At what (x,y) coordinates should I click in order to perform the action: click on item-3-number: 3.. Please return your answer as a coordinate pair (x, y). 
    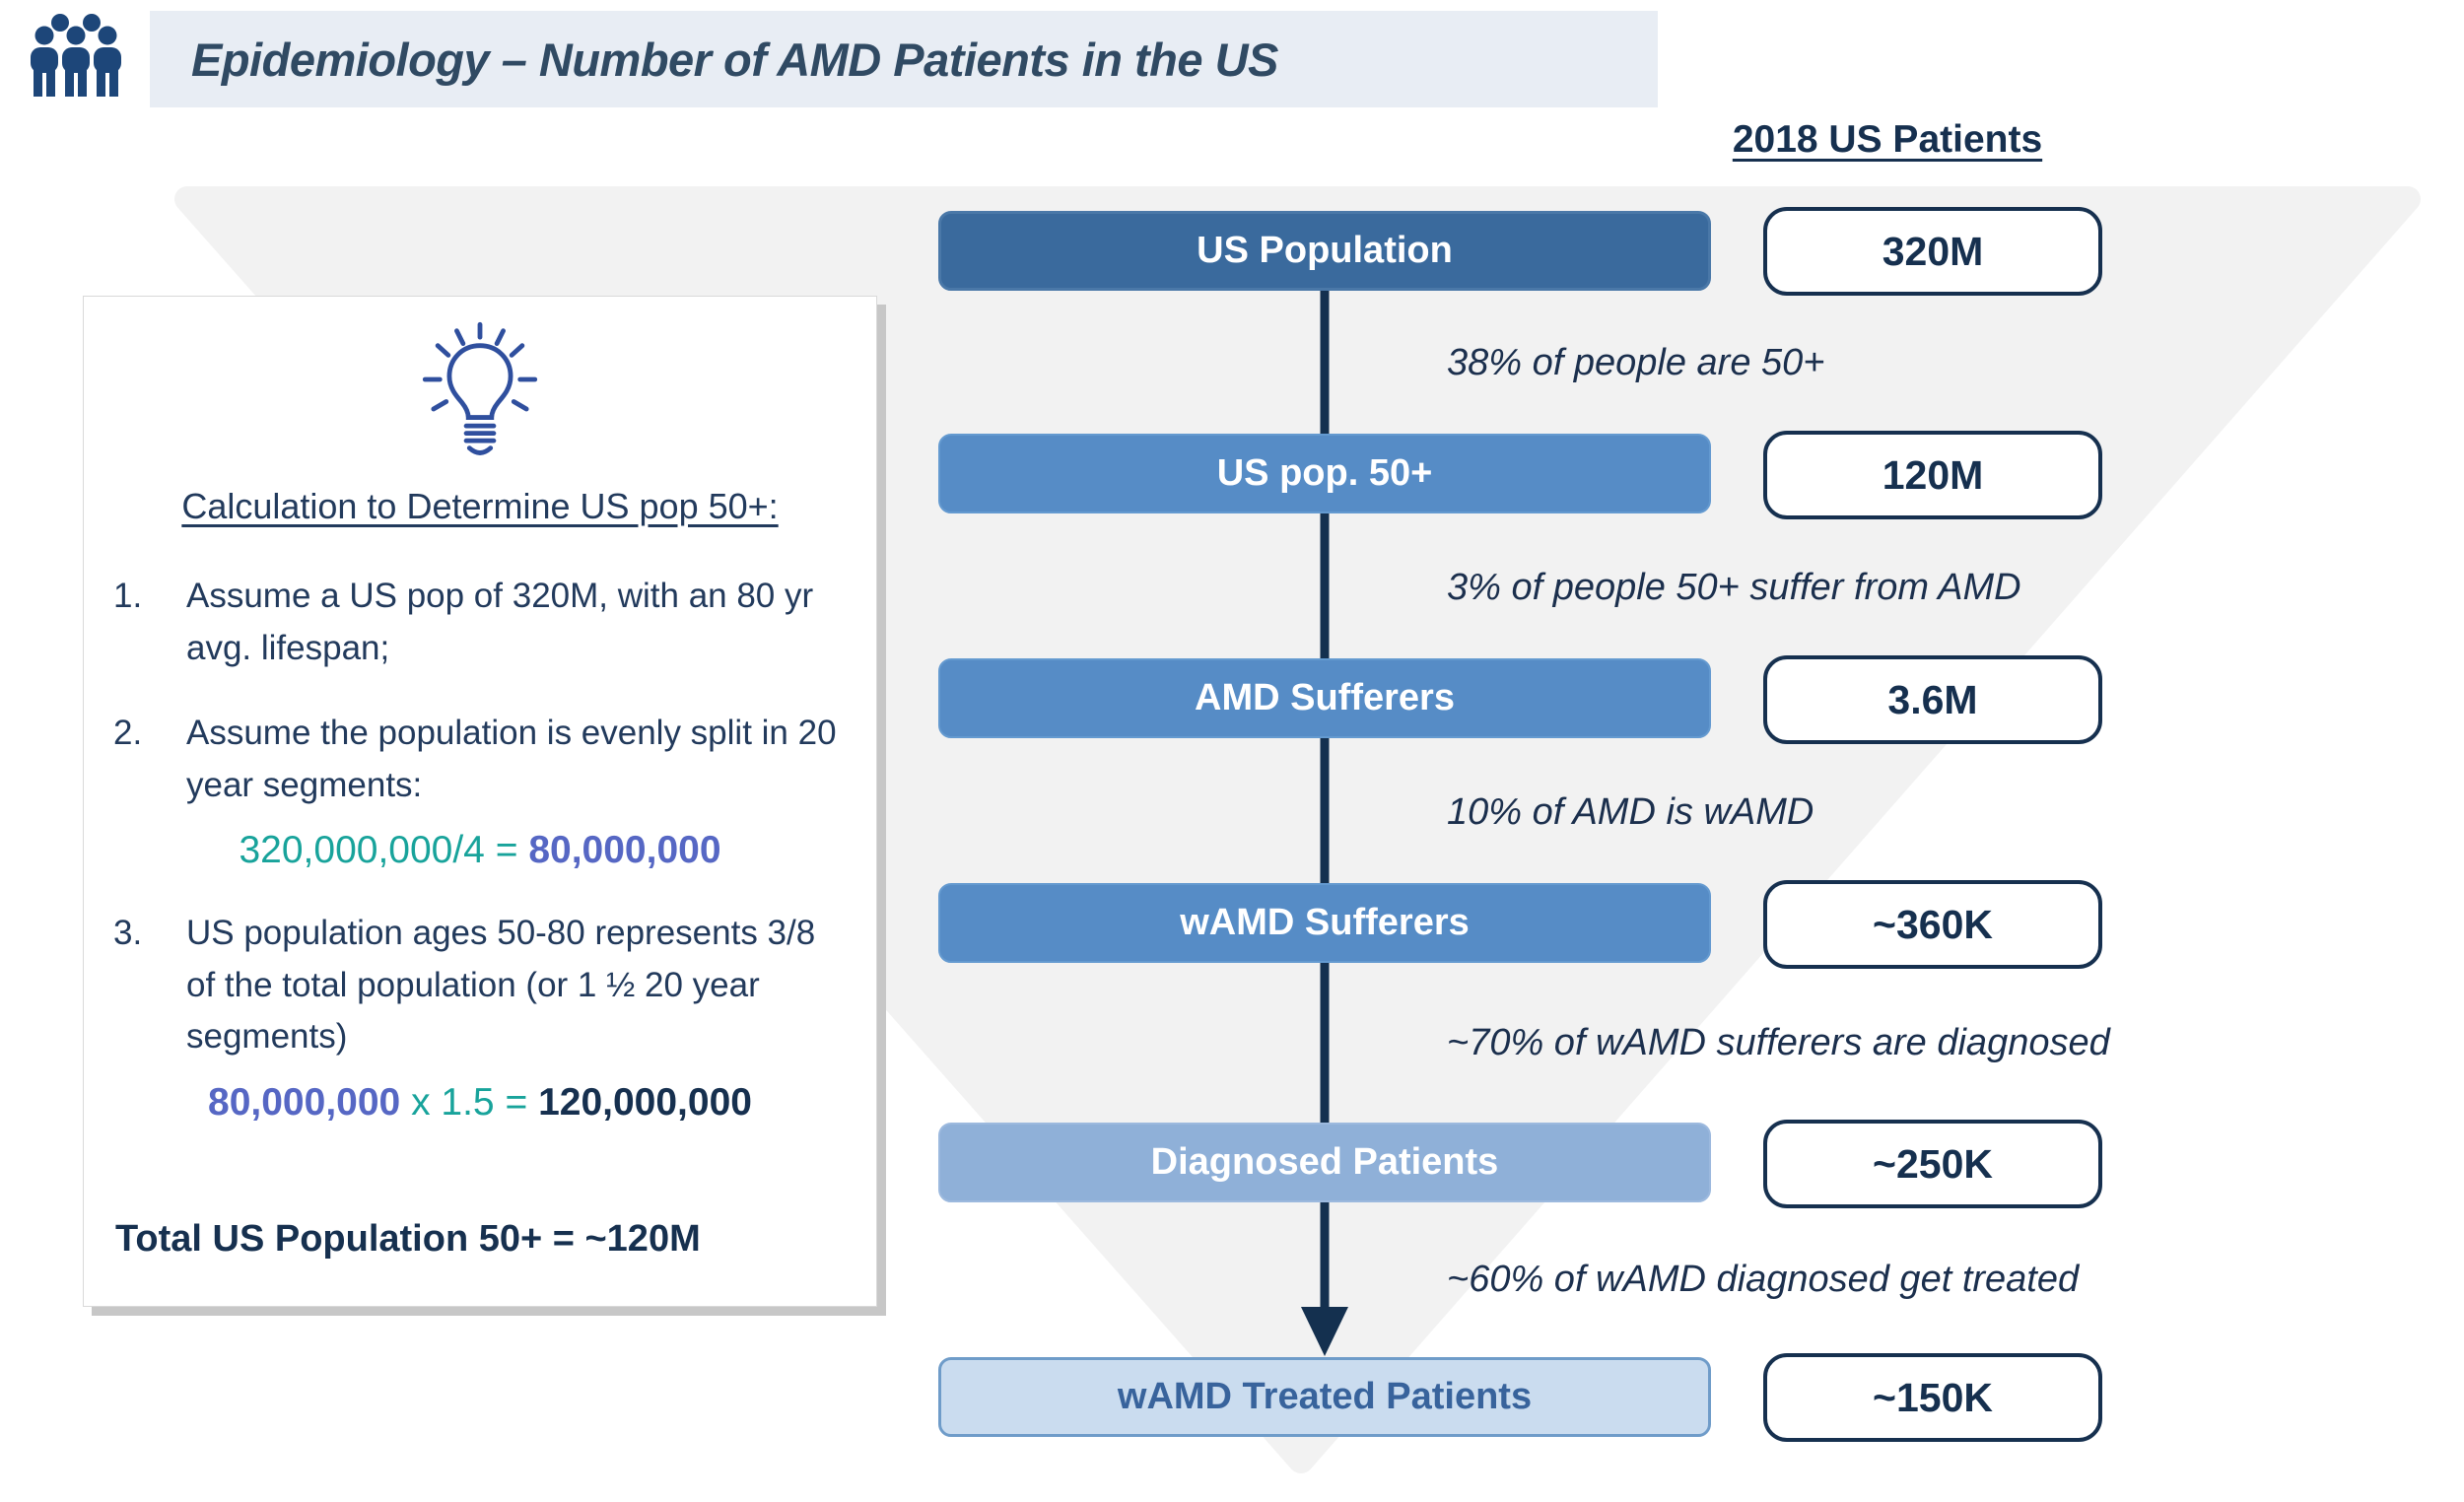
    Looking at the image, I should click on (128, 933).